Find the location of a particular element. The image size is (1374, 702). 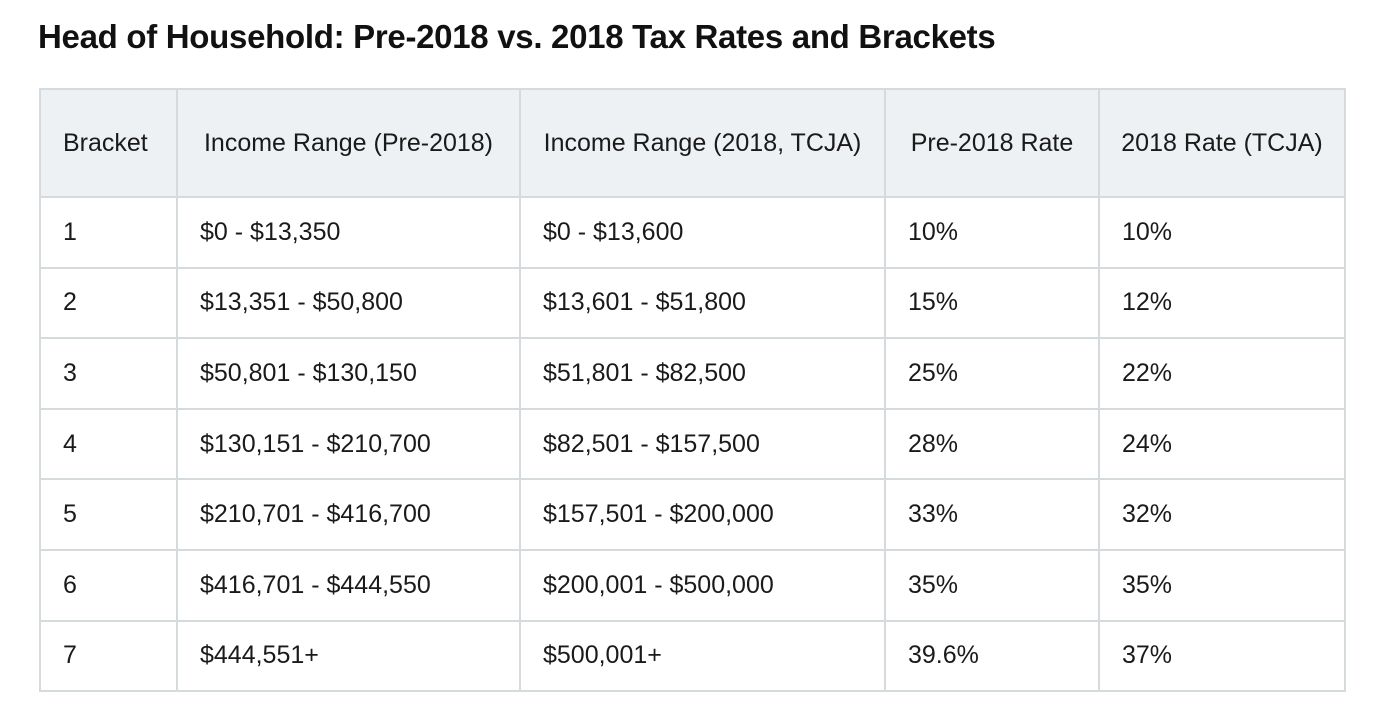

table-row: 1 $0 - $13,350 $0 - $13,600 10% 10% is located at coordinates (692, 232).